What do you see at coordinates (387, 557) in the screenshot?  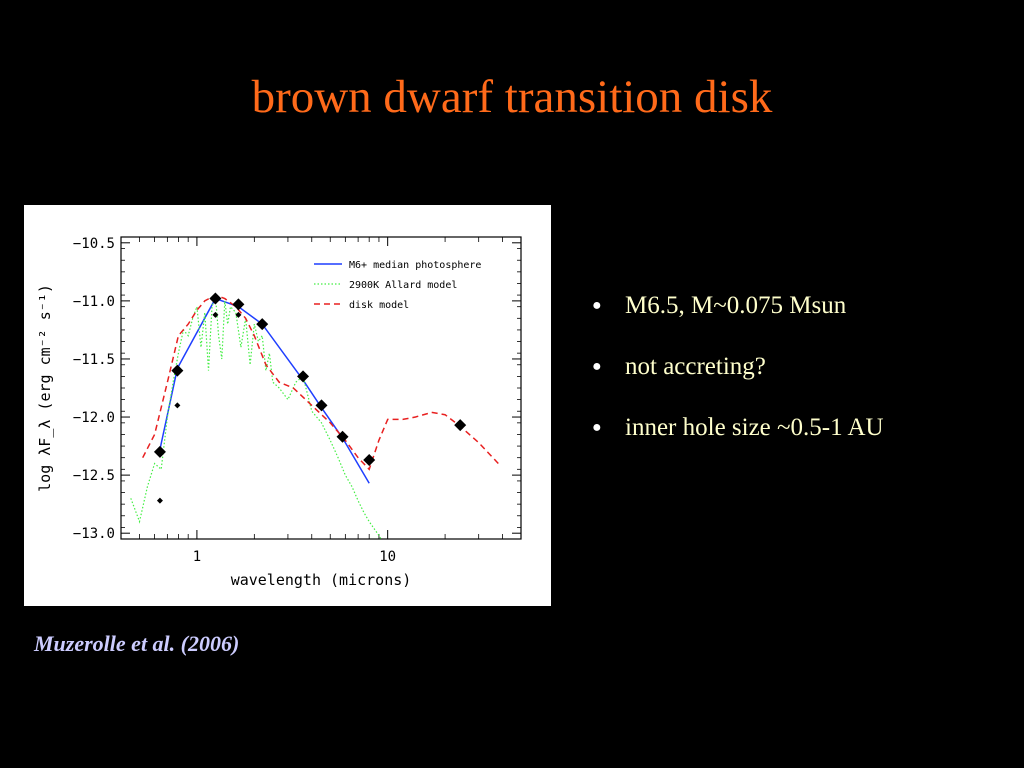 I see `x-tick-label: 10` at bounding box center [387, 557].